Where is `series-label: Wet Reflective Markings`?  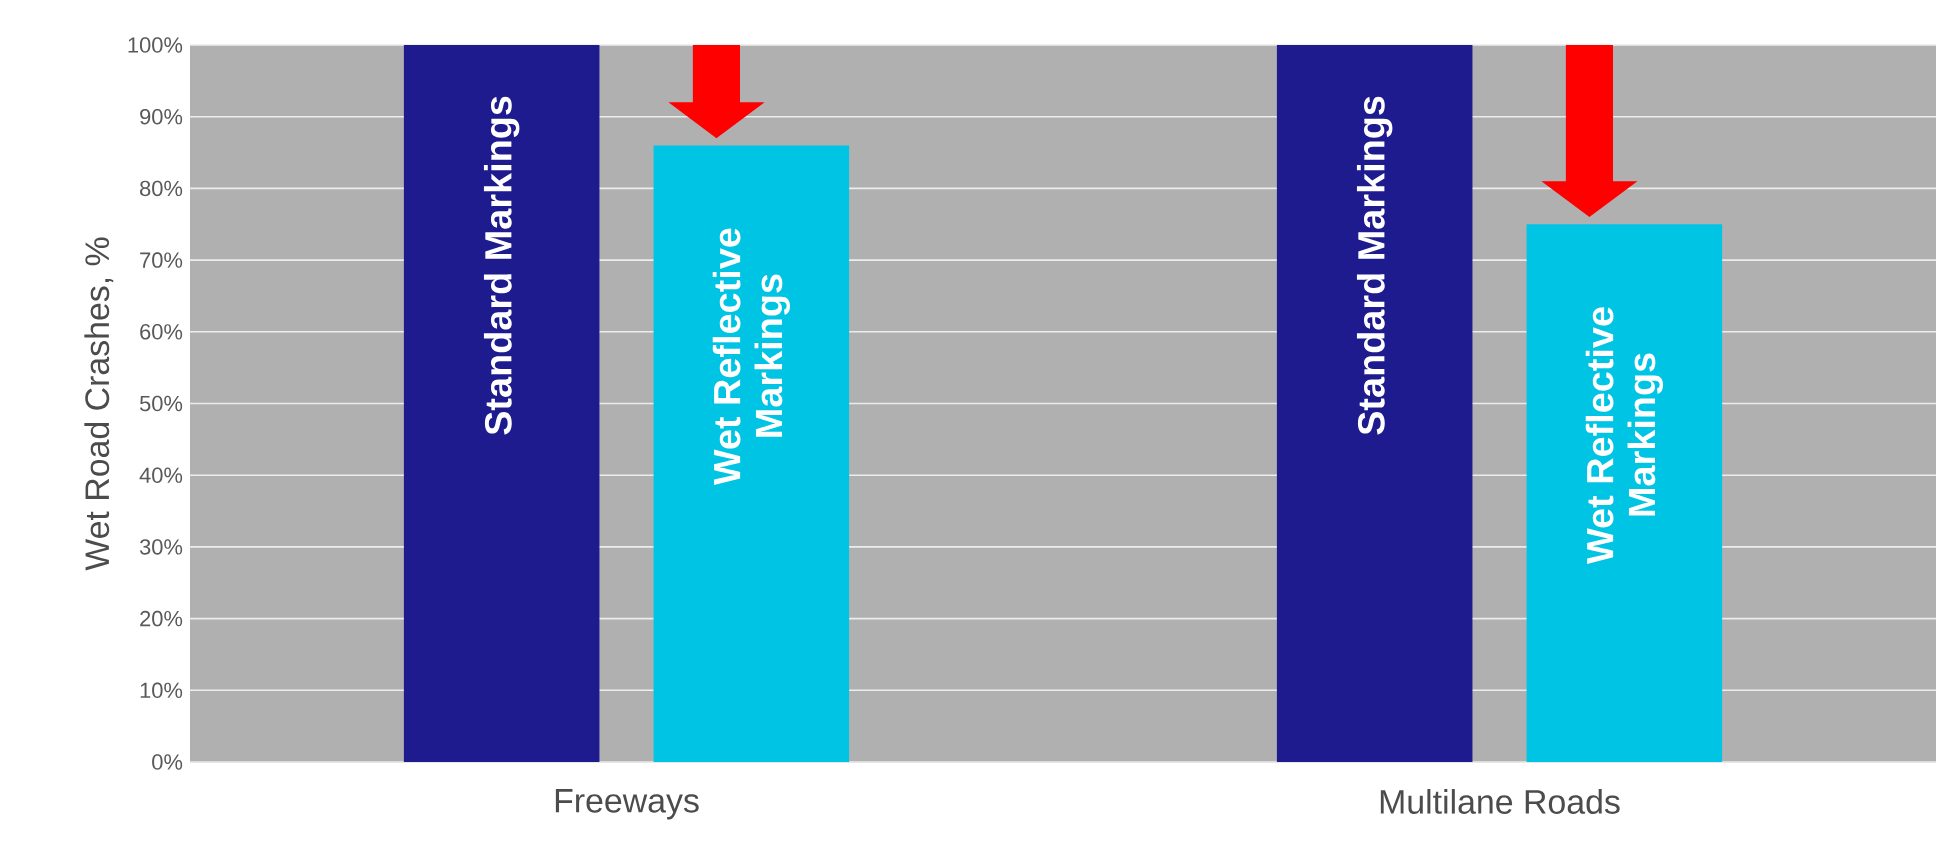 series-label: Wet Reflective Markings is located at coordinates (751, 357).